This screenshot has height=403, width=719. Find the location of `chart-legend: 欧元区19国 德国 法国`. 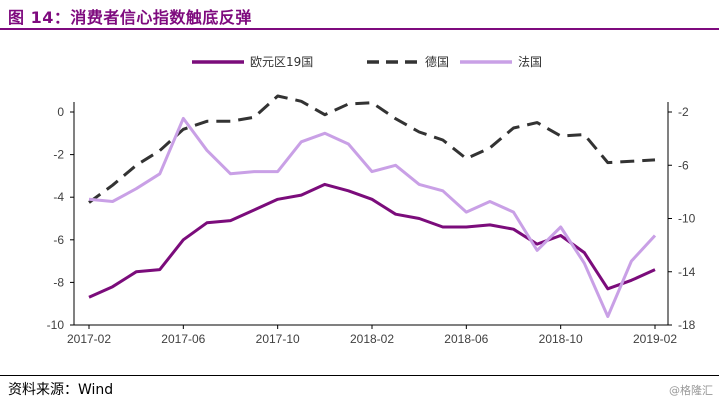

chart-legend: 欧元区19国 德国 法国 is located at coordinates (367, 61).